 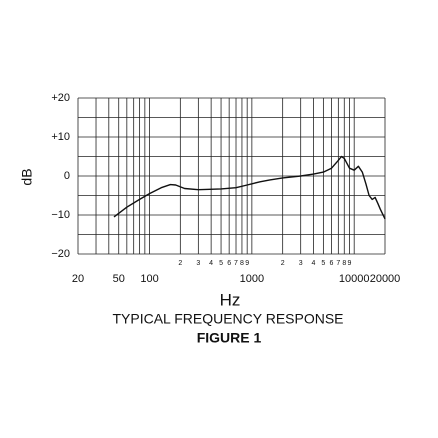 What do you see at coordinates (385, 279) in the screenshot?
I see `x-tick-label: 20000` at bounding box center [385, 279].